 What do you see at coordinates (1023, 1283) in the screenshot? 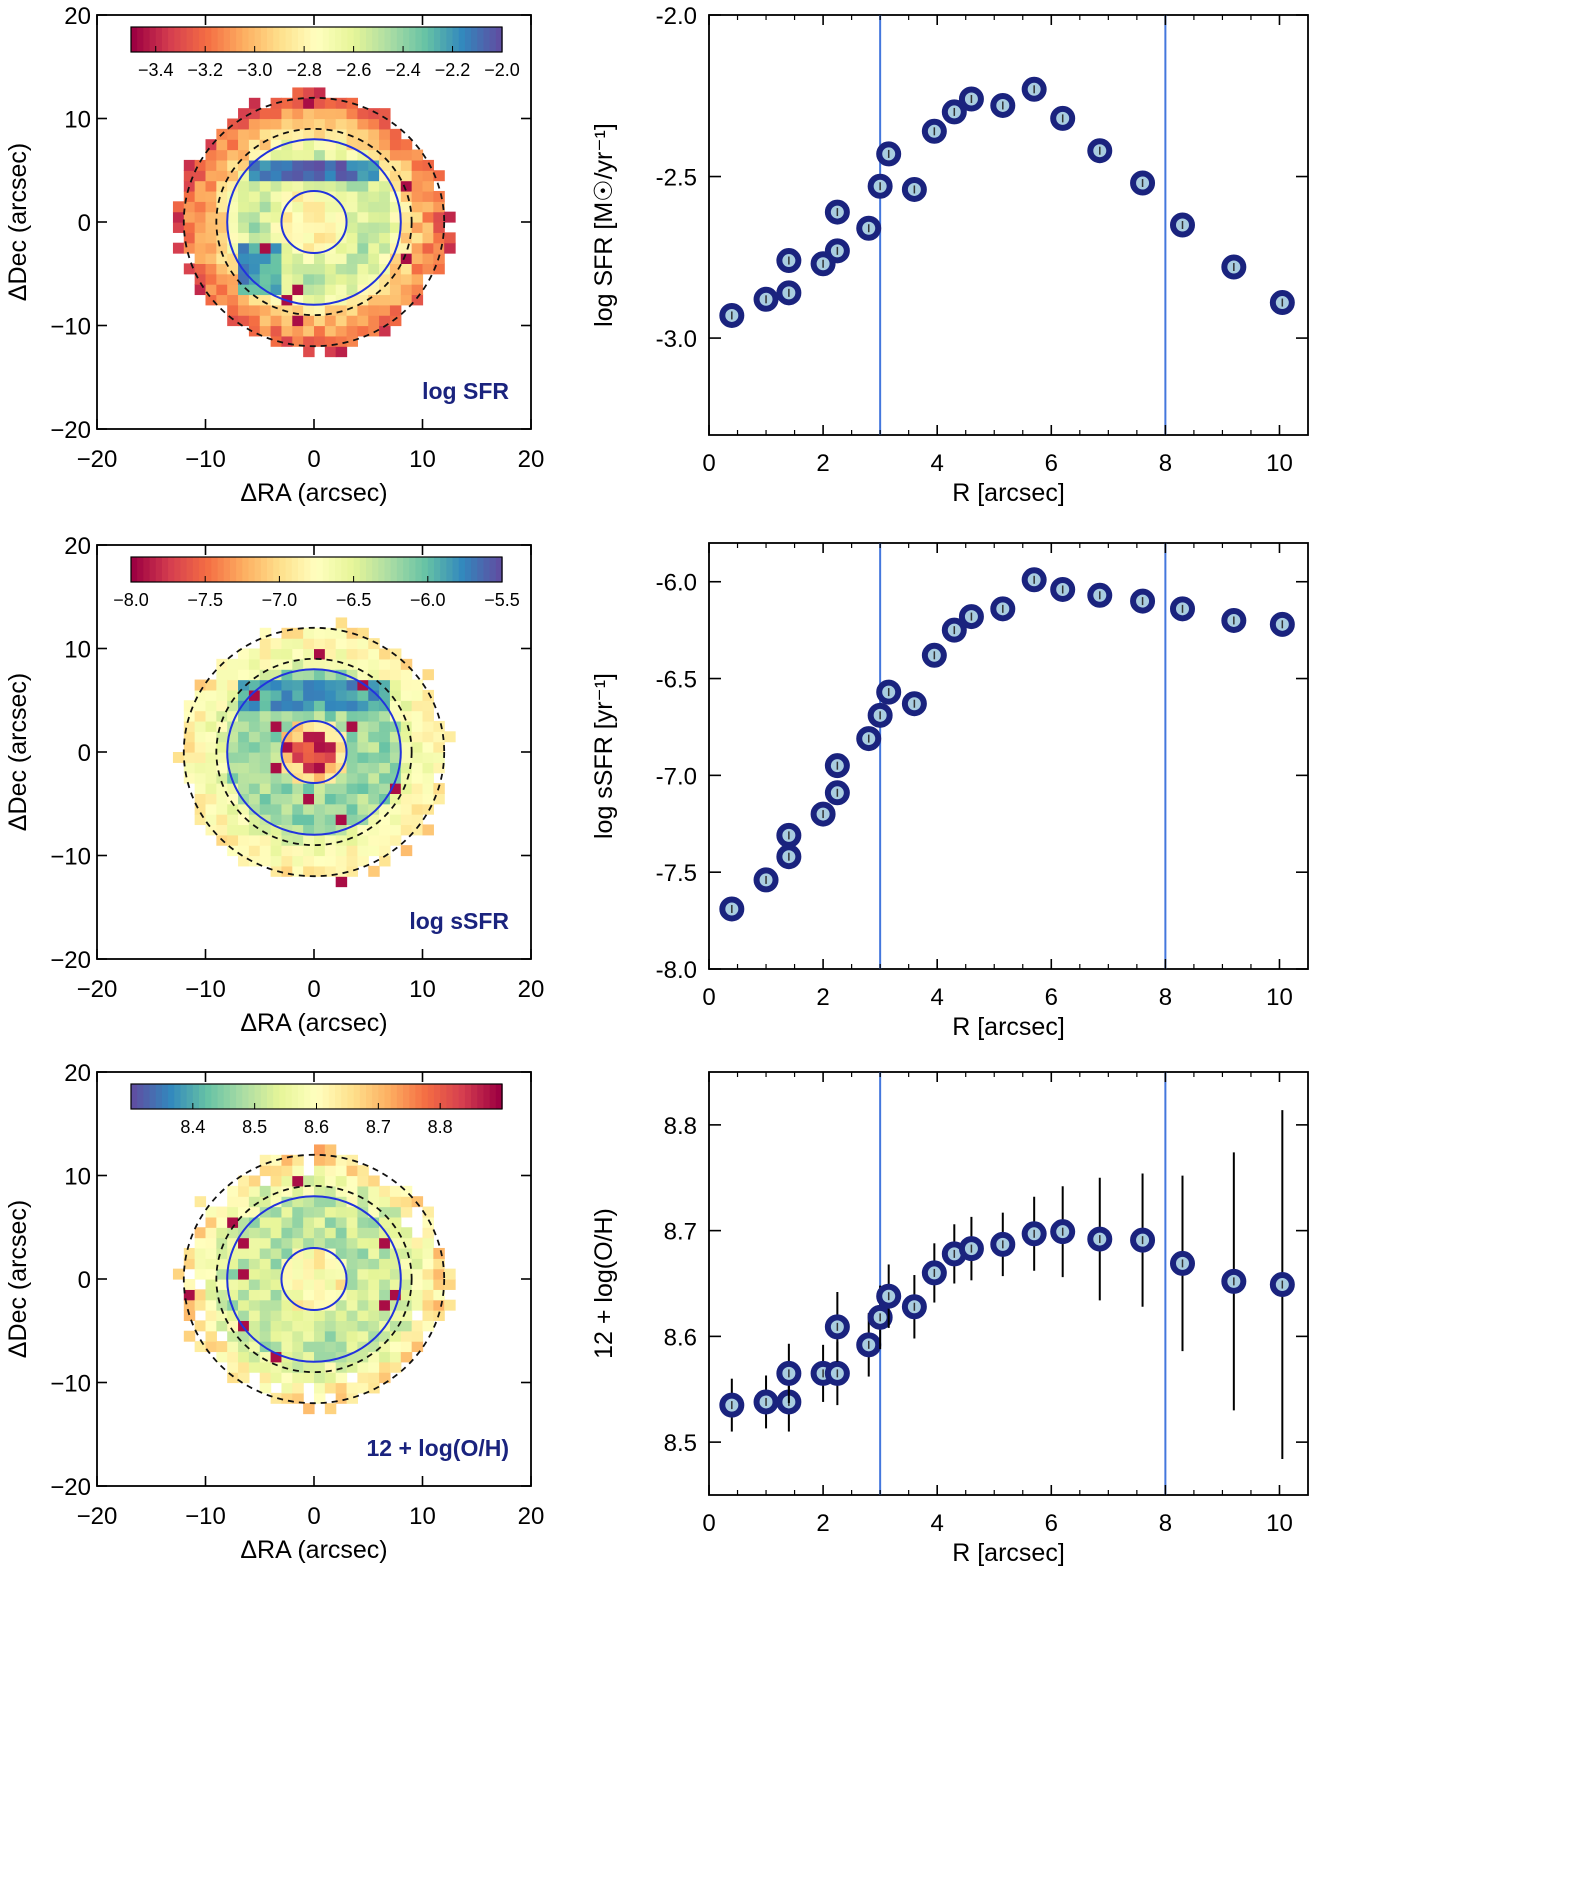
I see `profile-vlines-oh` at bounding box center [1023, 1283].